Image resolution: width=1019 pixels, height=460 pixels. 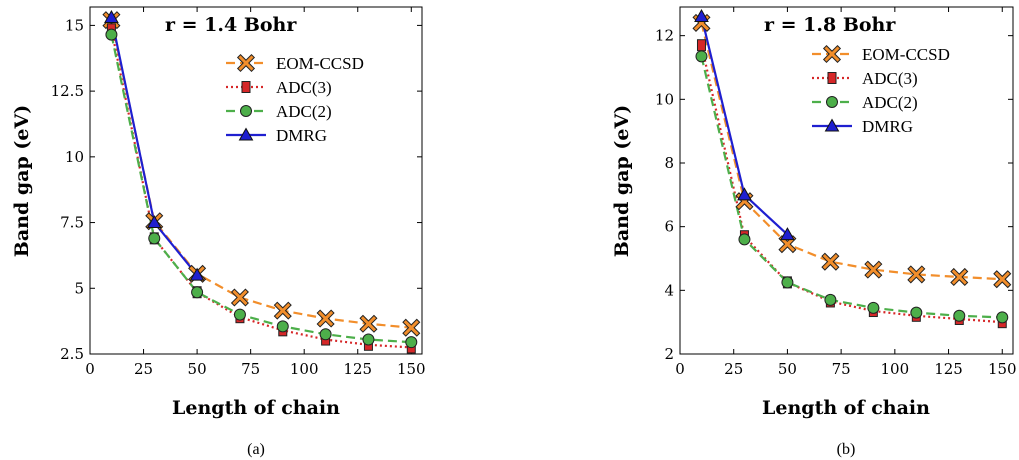 I want to click on caption: (a), so click(x=256, y=449).